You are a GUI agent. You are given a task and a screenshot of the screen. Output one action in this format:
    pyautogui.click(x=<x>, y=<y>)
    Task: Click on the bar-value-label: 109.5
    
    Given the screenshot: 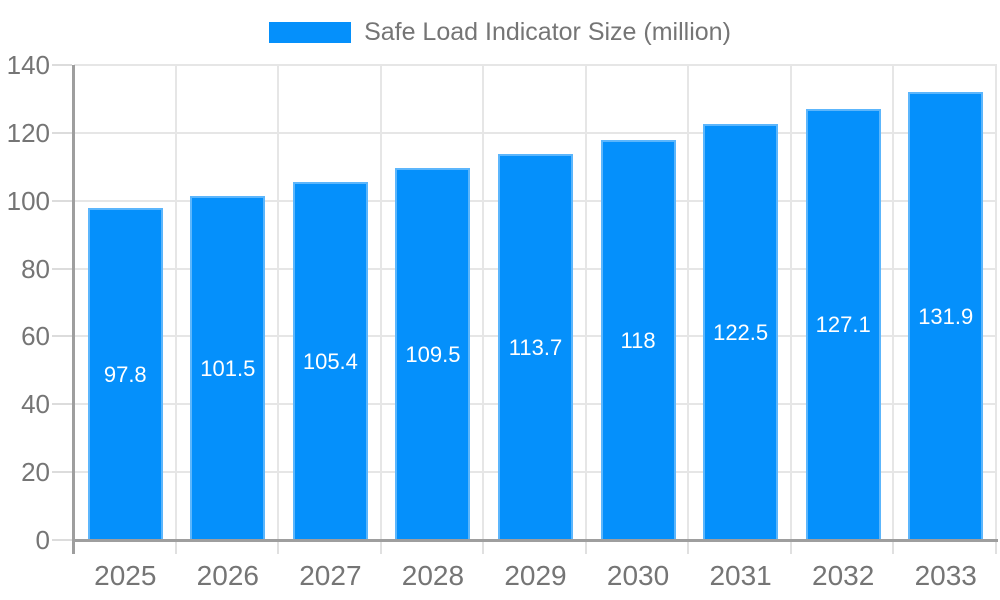 What is the action you would take?
    pyautogui.click(x=433, y=355)
    